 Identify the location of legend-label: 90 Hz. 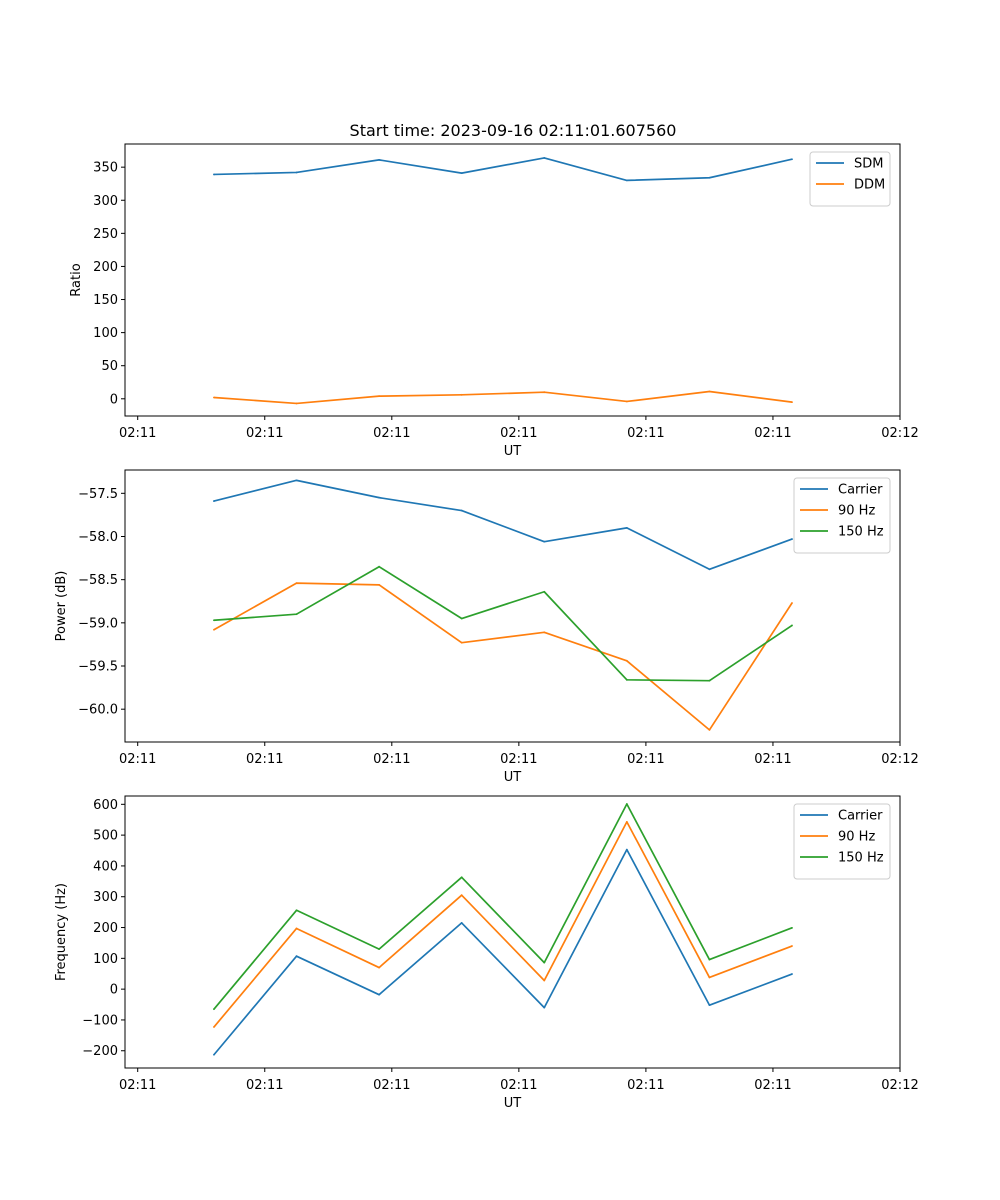
(856, 511).